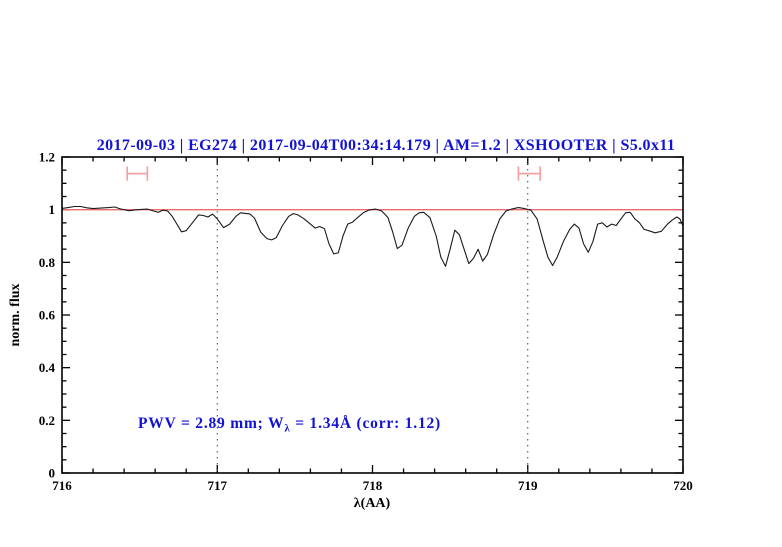  Describe the element at coordinates (366, 423) in the screenshot. I see `pwv-annotation-tail: = 1.34Å (corr: 1.12)` at that location.